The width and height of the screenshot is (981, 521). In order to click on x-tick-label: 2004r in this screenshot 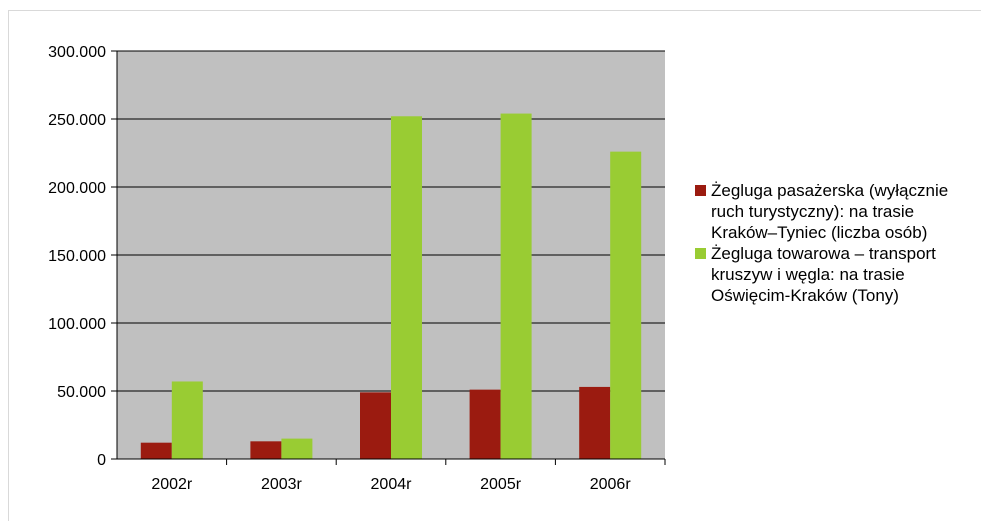, I will do `click(392, 484)`.